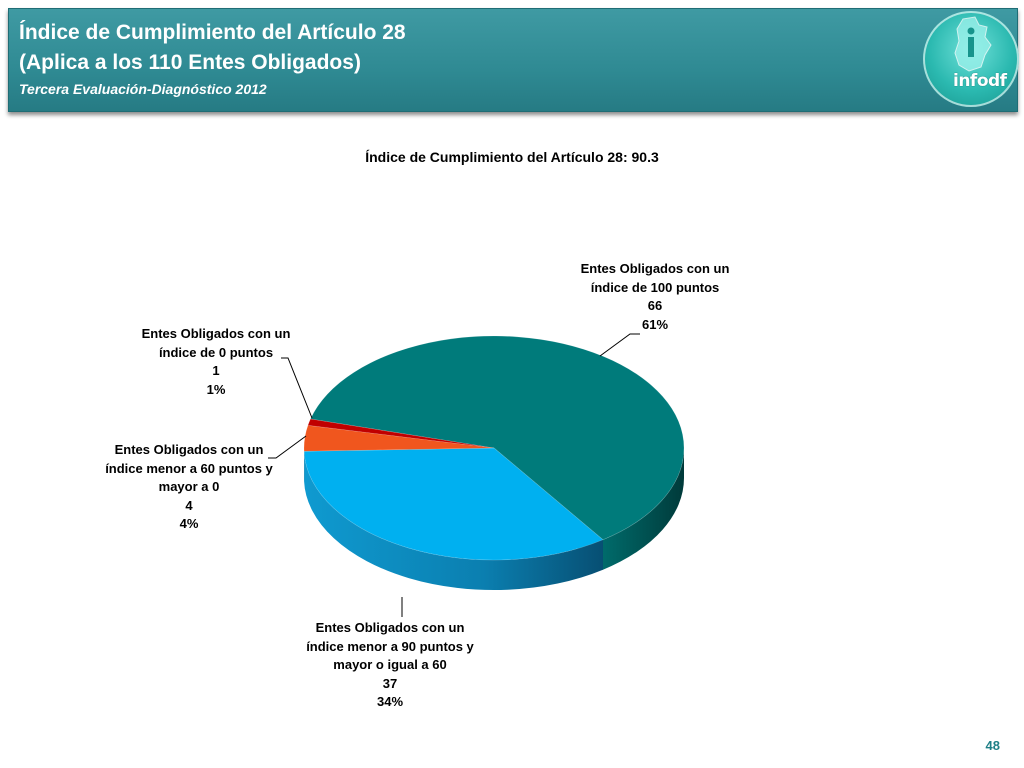  What do you see at coordinates (212, 32) in the screenshot?
I see `slide-title-line1: Índice de Cumplimiento del Artículo 28` at bounding box center [212, 32].